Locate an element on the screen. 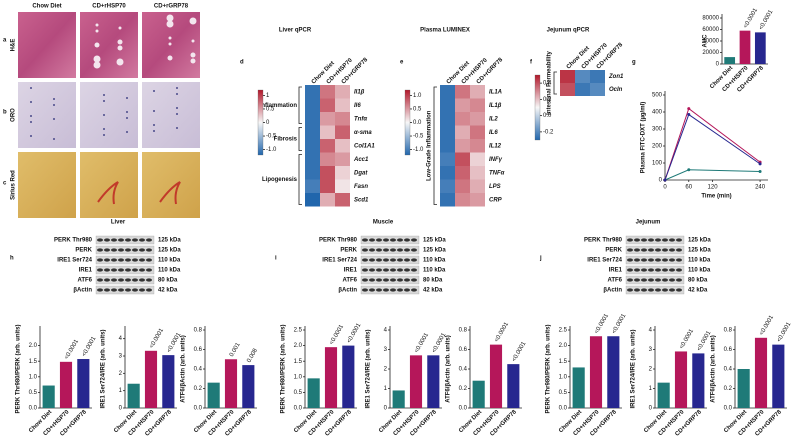 Image resolution: width=800 pixels, height=446 pixels. panel-letter: j is located at coordinates (540, 259).